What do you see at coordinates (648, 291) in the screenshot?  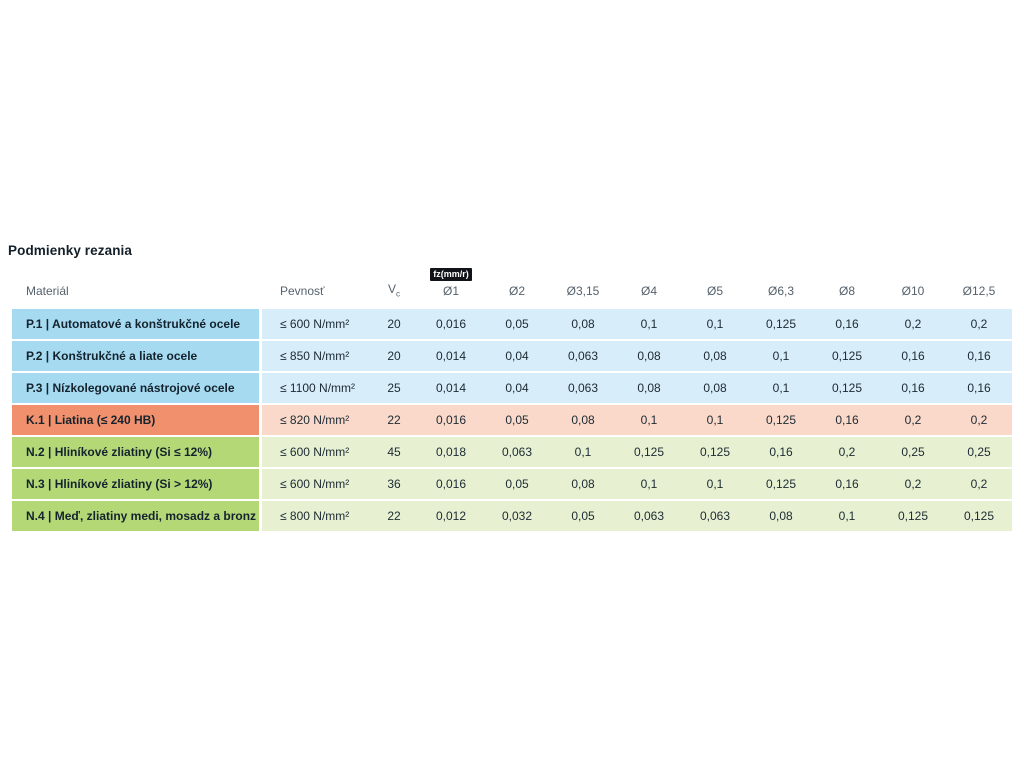 I see `column-header-label: Ø4` at bounding box center [648, 291].